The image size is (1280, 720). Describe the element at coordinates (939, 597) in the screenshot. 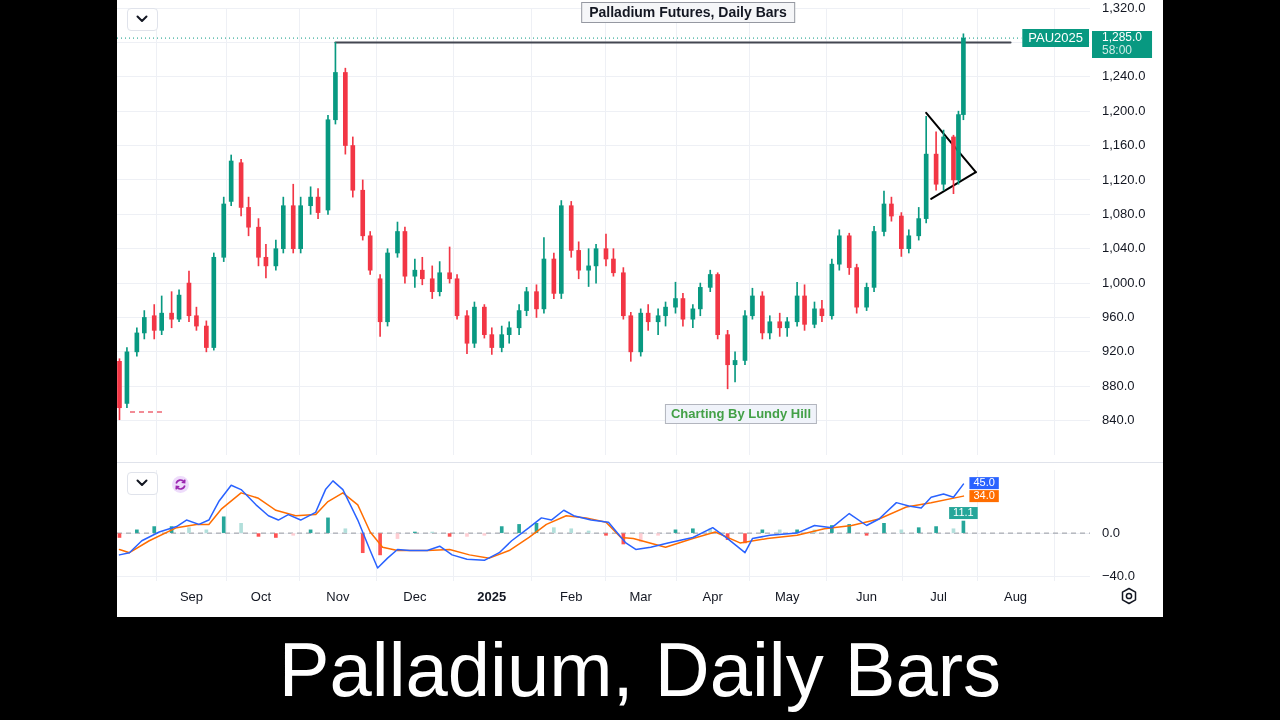

I see `x-tick-label: Jul` at that location.